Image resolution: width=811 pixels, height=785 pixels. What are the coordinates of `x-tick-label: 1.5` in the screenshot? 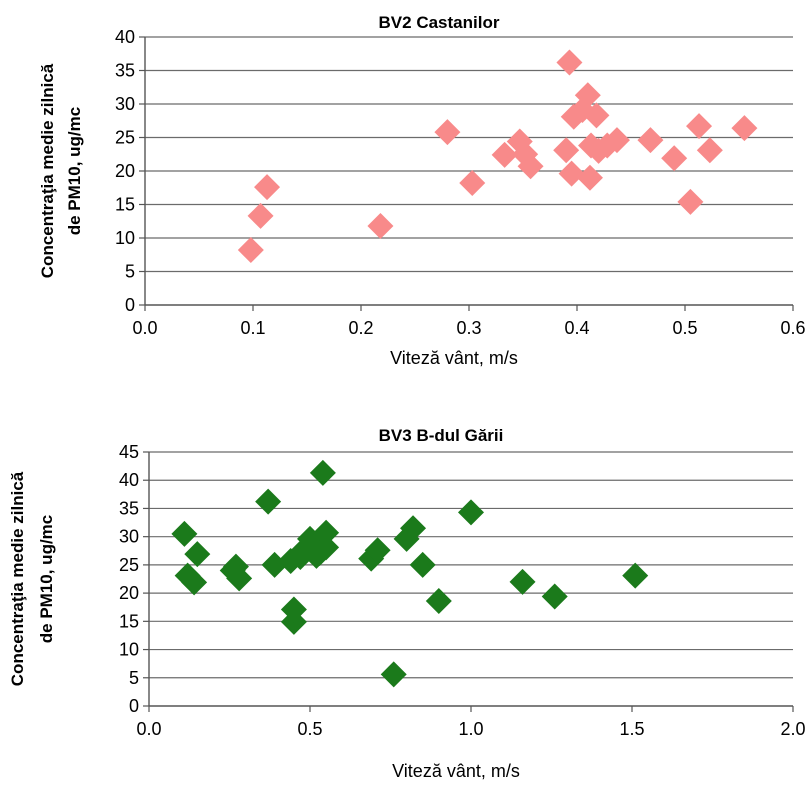 It's located at (631, 729).